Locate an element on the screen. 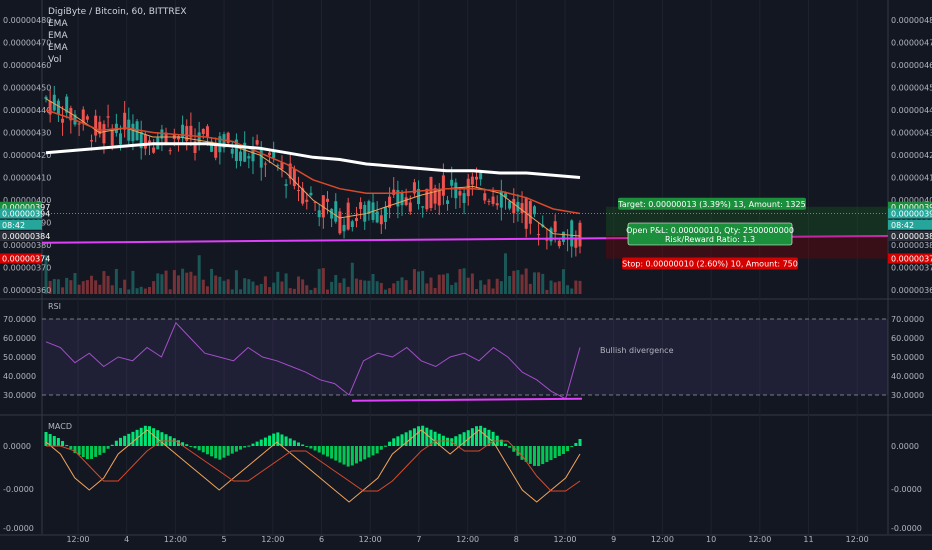 The width and height of the screenshot is (932, 550). price-badge-right-text: 0.00000397 is located at coordinates (911, 207).